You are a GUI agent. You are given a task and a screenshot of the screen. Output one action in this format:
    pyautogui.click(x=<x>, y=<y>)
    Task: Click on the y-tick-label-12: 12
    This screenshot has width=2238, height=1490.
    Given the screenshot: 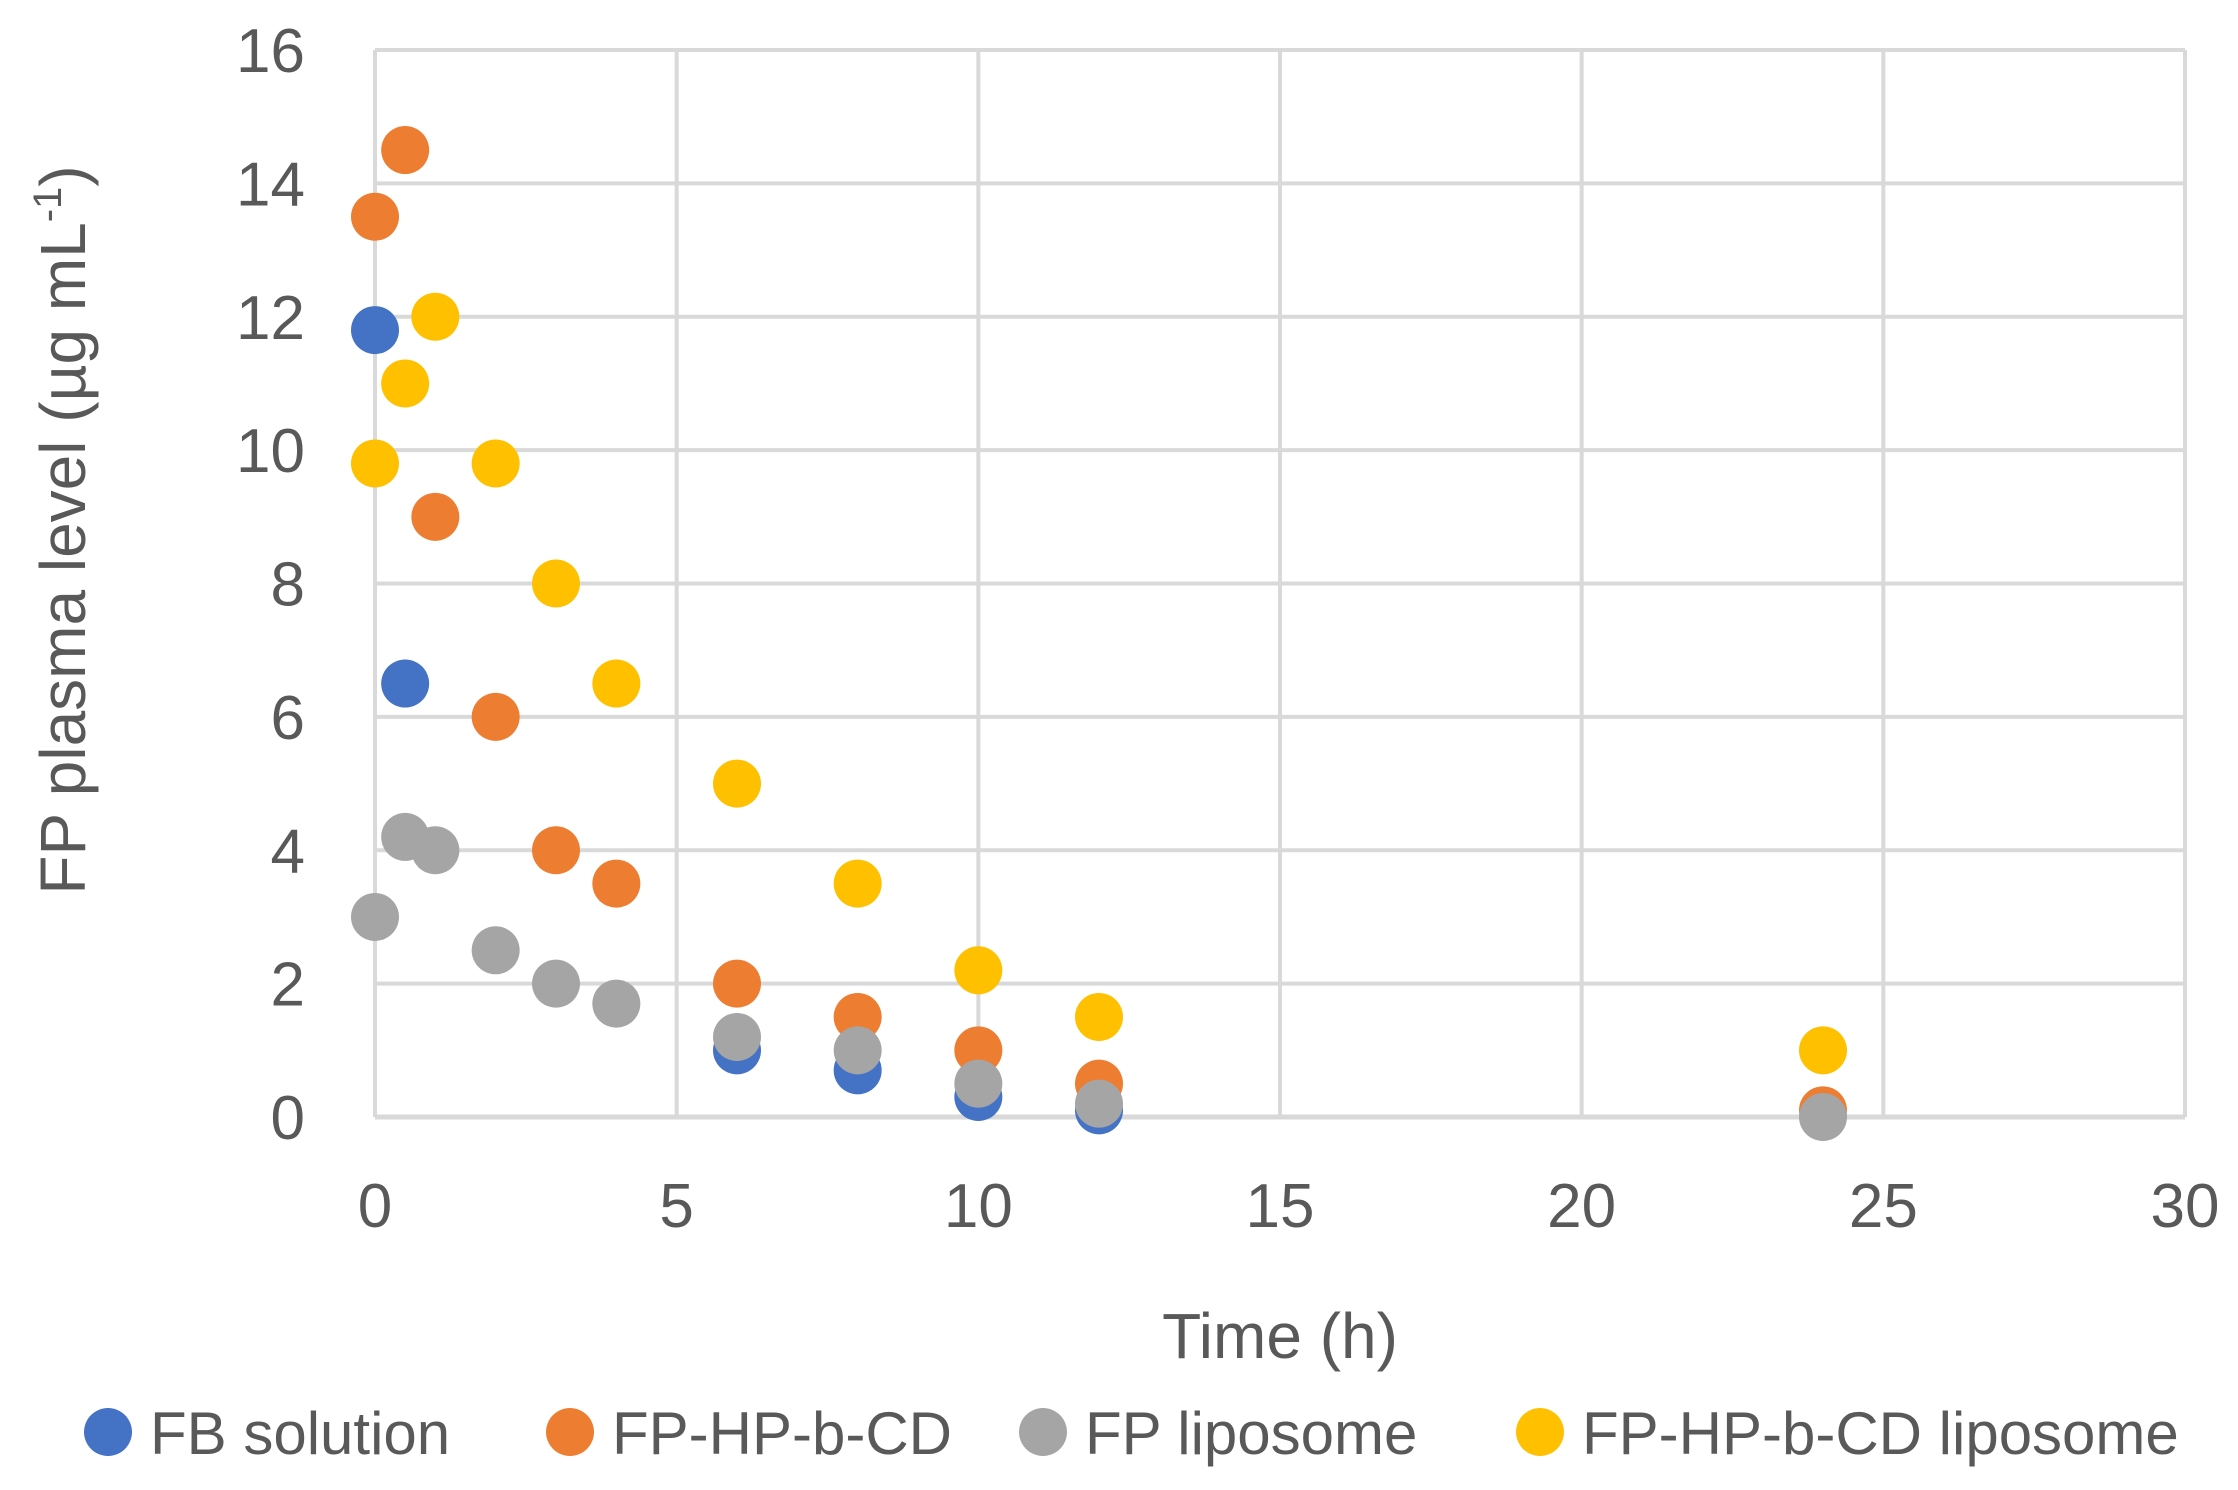 What is the action you would take?
    pyautogui.click(x=270, y=318)
    